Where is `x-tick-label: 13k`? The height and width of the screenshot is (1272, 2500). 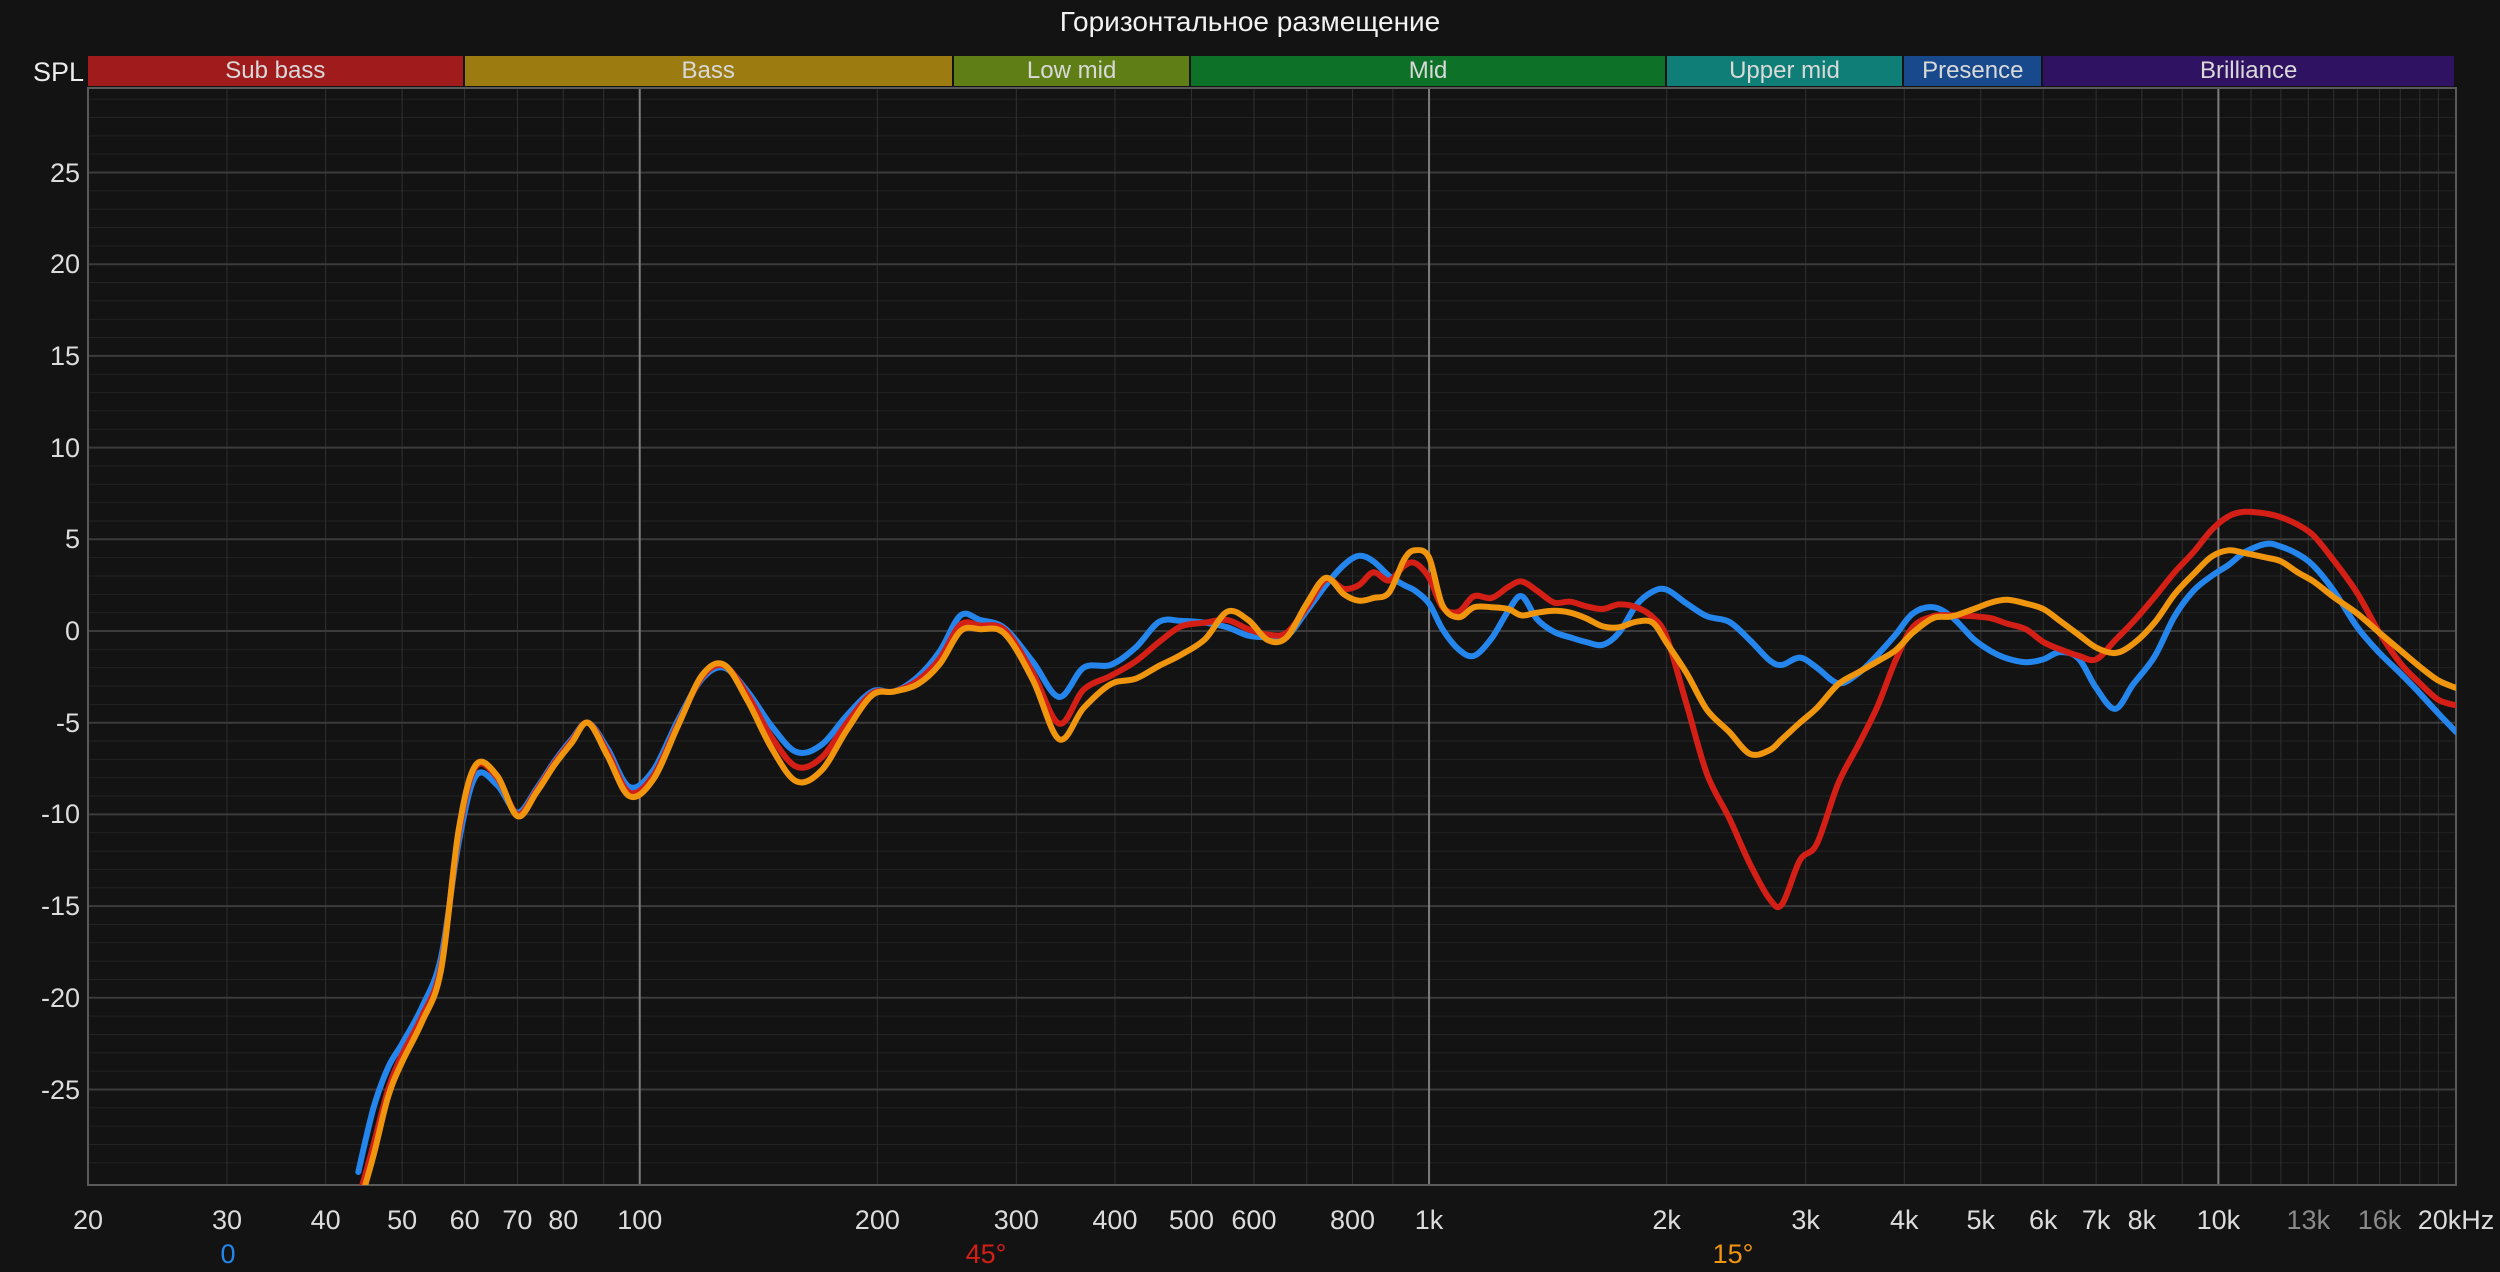 x-tick-label: 13k is located at coordinates (2308, 1220).